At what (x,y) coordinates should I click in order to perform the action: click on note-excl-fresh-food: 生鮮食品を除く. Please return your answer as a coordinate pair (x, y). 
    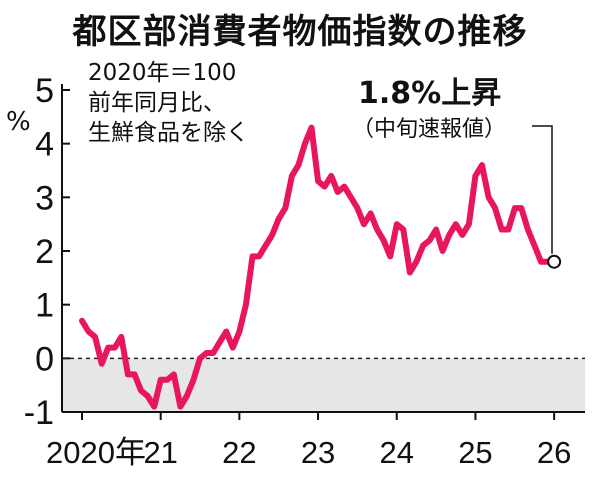
    Looking at the image, I should click on (168, 133).